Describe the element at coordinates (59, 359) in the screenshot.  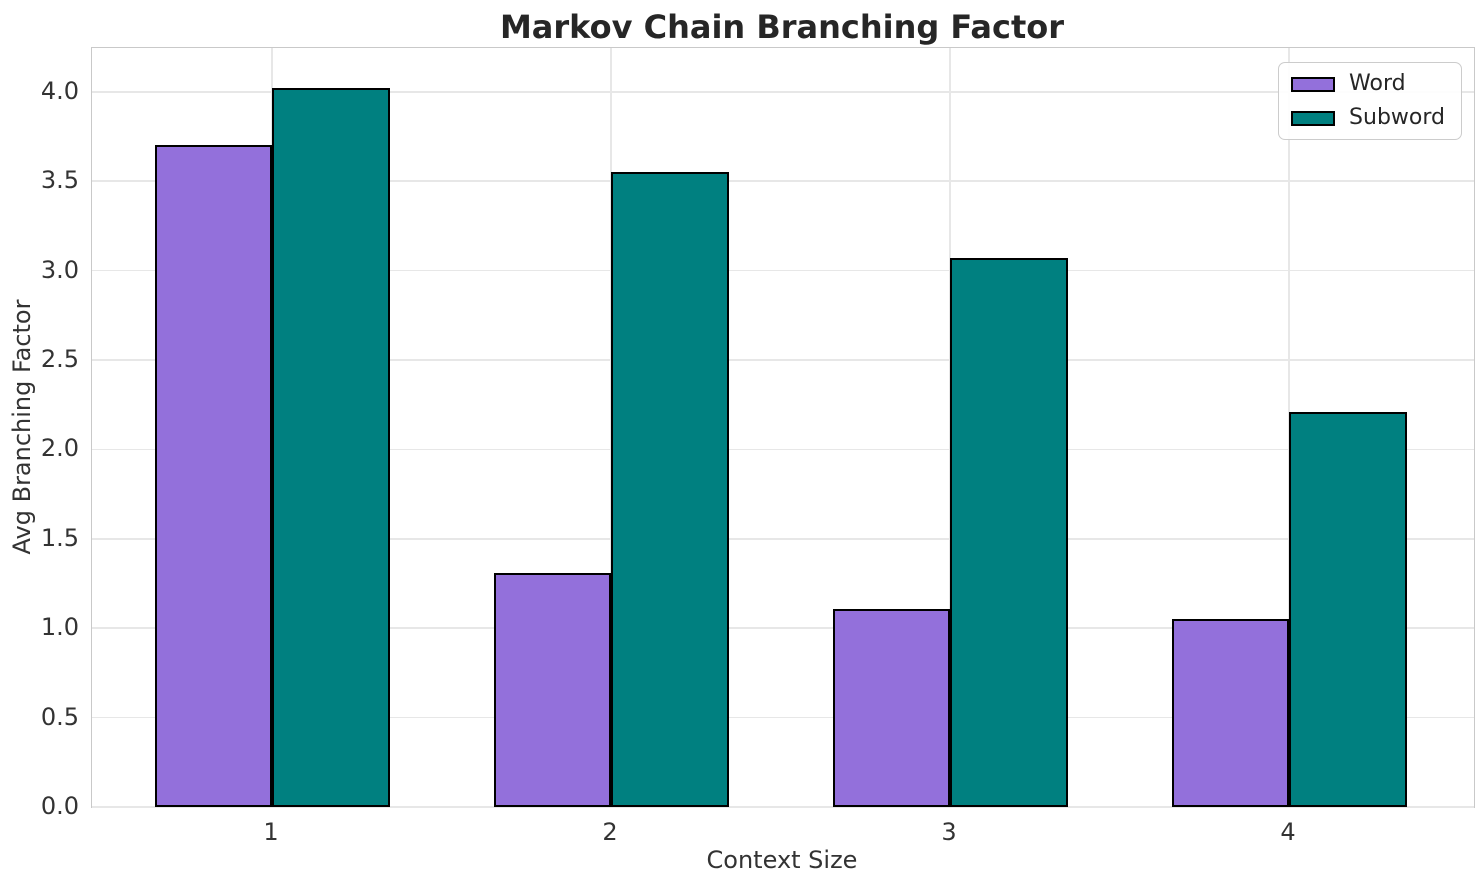
I see `y-tick-label: 2.5` at that location.